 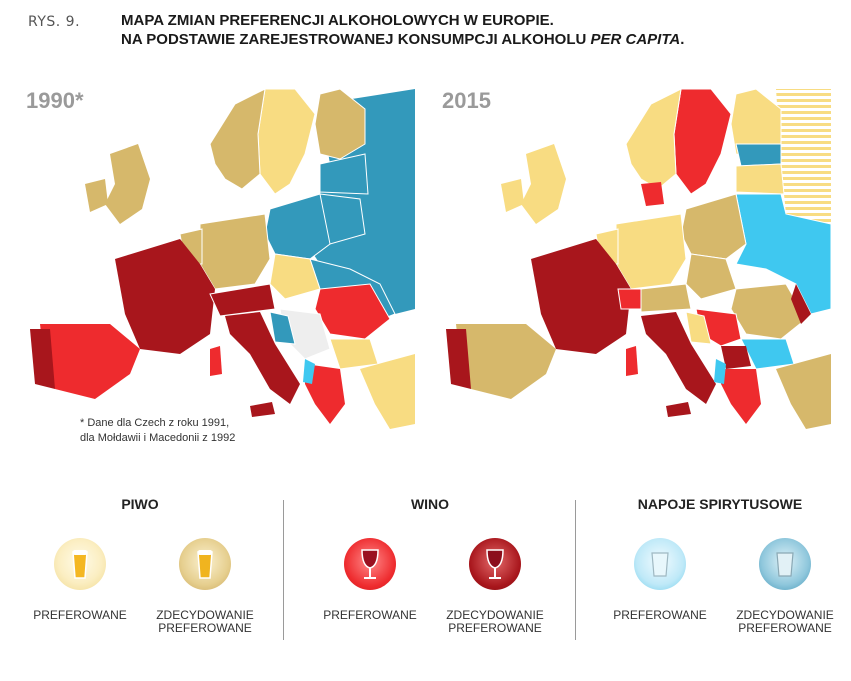 What do you see at coordinates (325, 394) in the screenshot?
I see `region-1990-greece` at bounding box center [325, 394].